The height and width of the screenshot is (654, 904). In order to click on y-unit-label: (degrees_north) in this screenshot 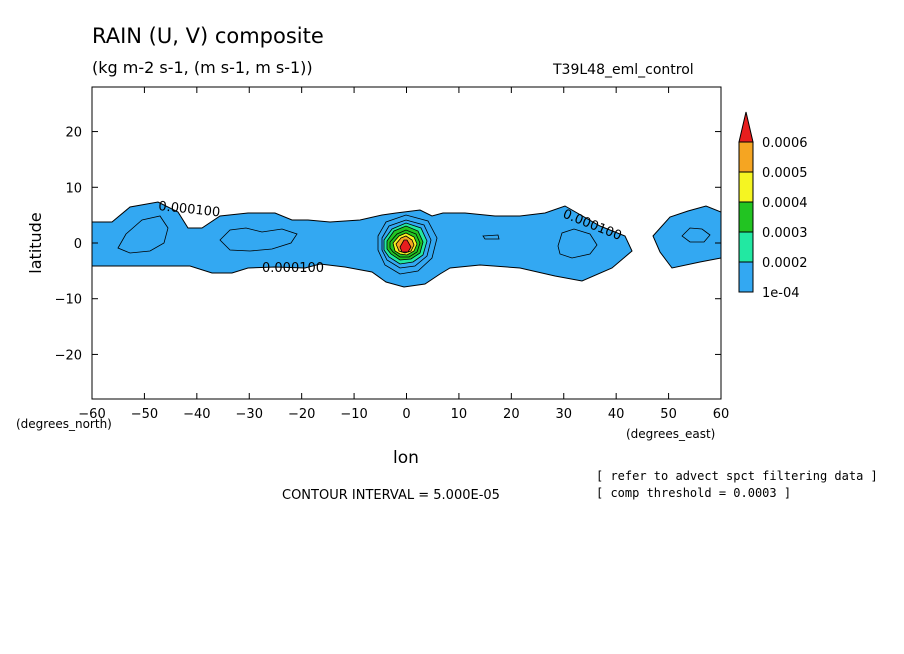, I will do `click(64, 424)`.